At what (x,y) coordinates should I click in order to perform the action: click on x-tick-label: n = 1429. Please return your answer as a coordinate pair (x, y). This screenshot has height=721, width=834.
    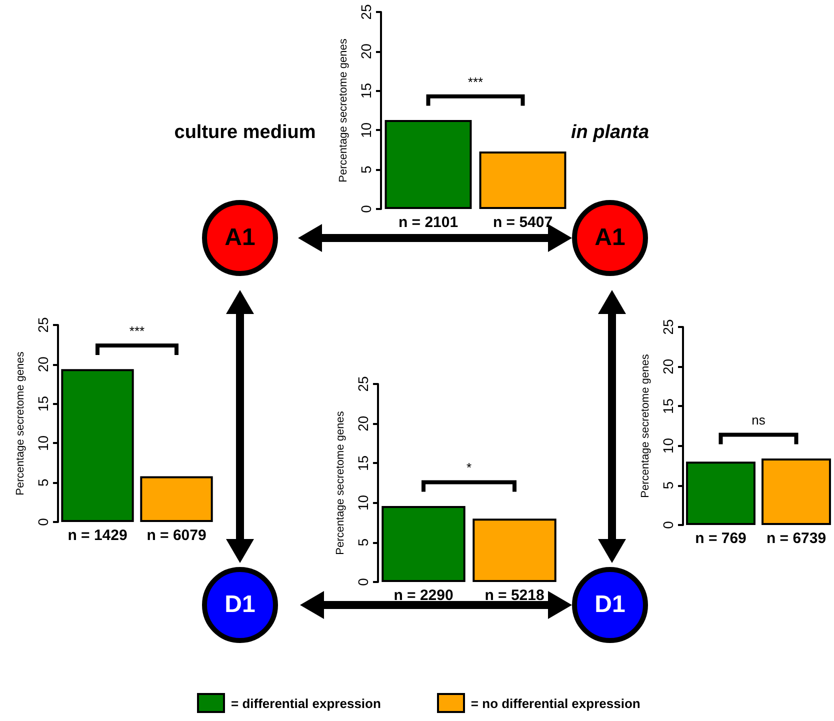
    Looking at the image, I should click on (98, 535).